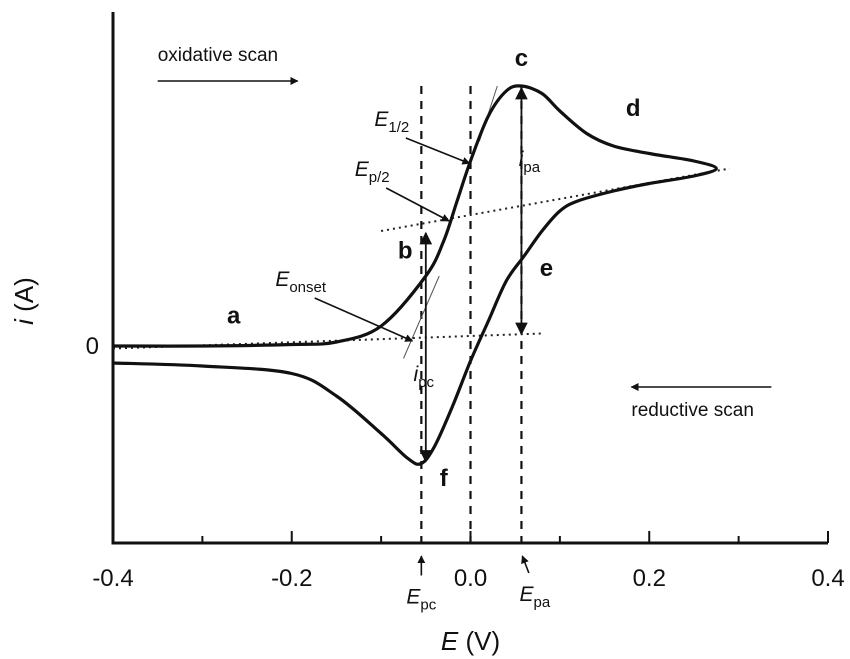 This screenshot has height=659, width=850. What do you see at coordinates (444, 478) in the screenshot?
I see `point-label-f: f` at bounding box center [444, 478].